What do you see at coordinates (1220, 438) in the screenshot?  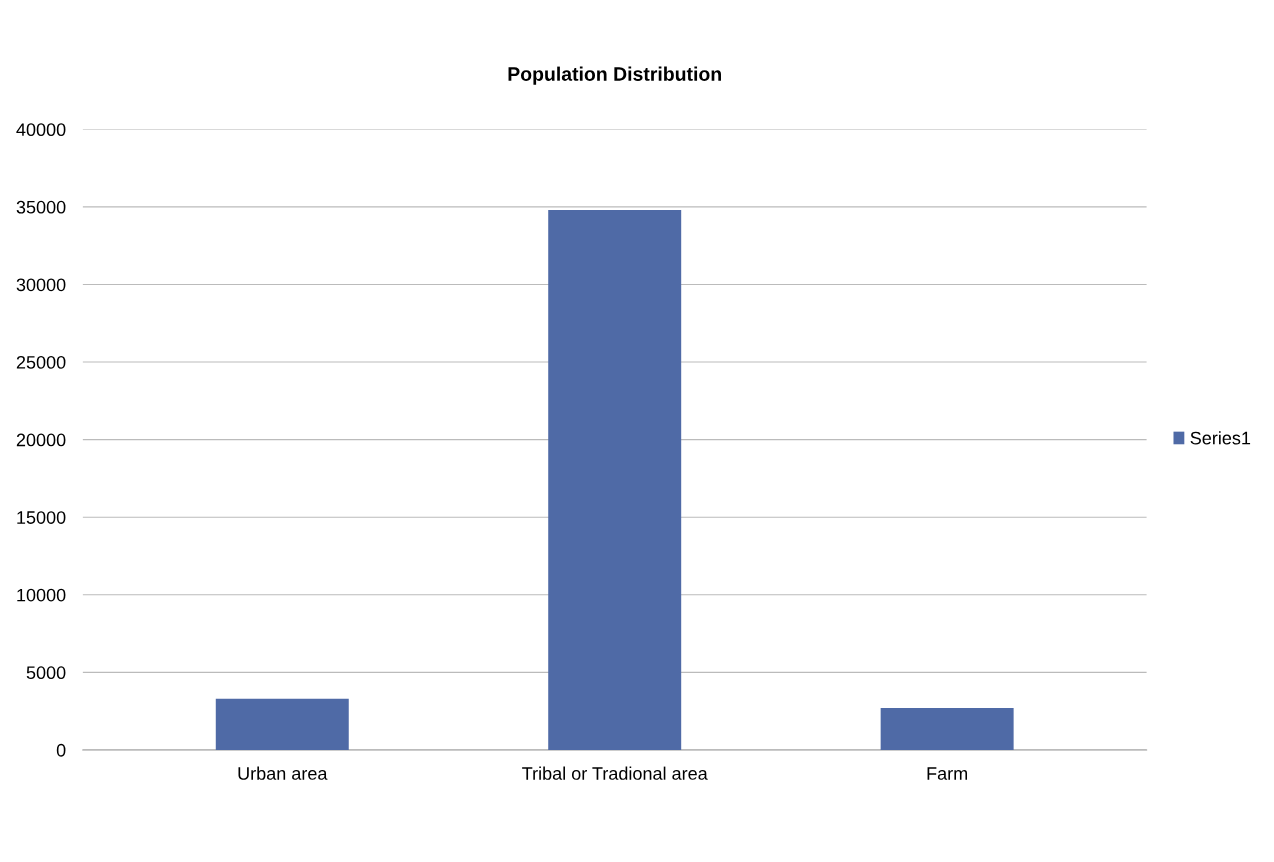 I see `legend-label: Series1` at bounding box center [1220, 438].